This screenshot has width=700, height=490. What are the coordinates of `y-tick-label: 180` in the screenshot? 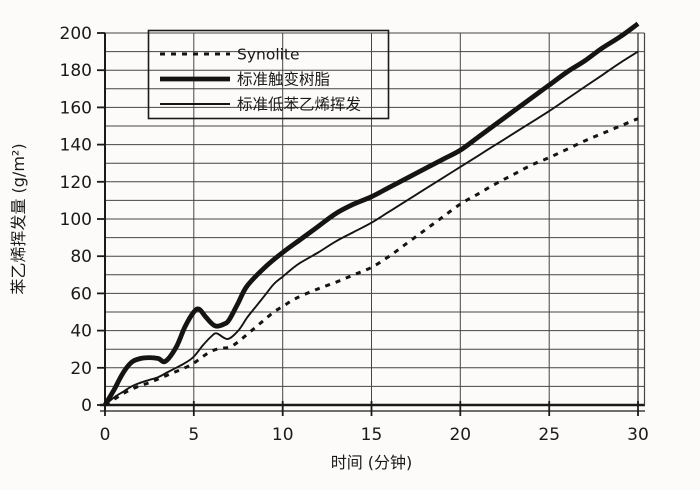 It's located at (76, 71).